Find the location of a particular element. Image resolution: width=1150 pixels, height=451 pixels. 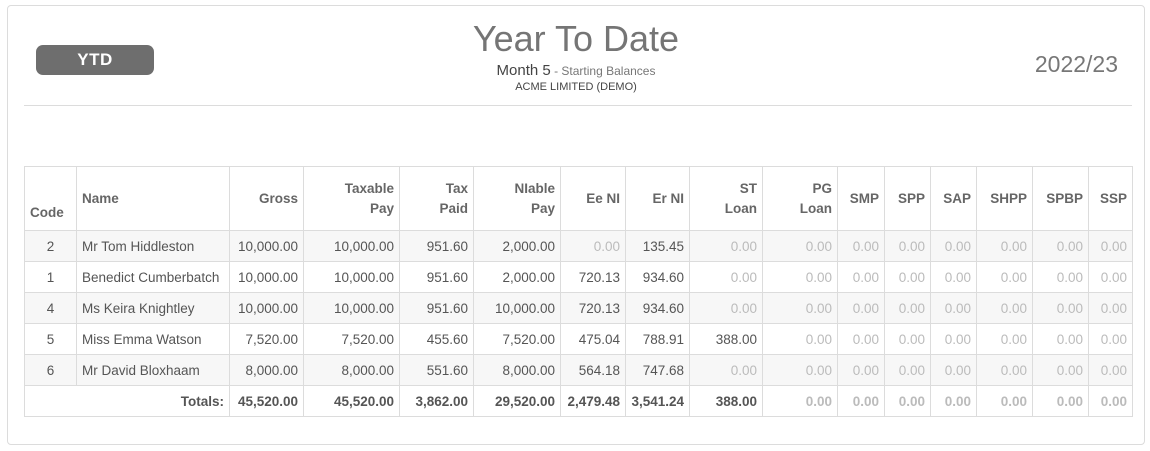

page-subtitle: Month 5 - Starting Balances is located at coordinates (576, 70).